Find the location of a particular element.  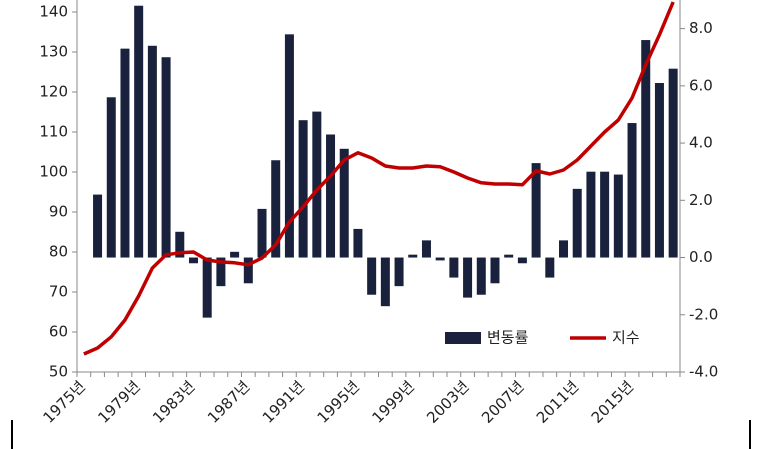

x-tick-label: 2011년 is located at coordinates (557, 401).